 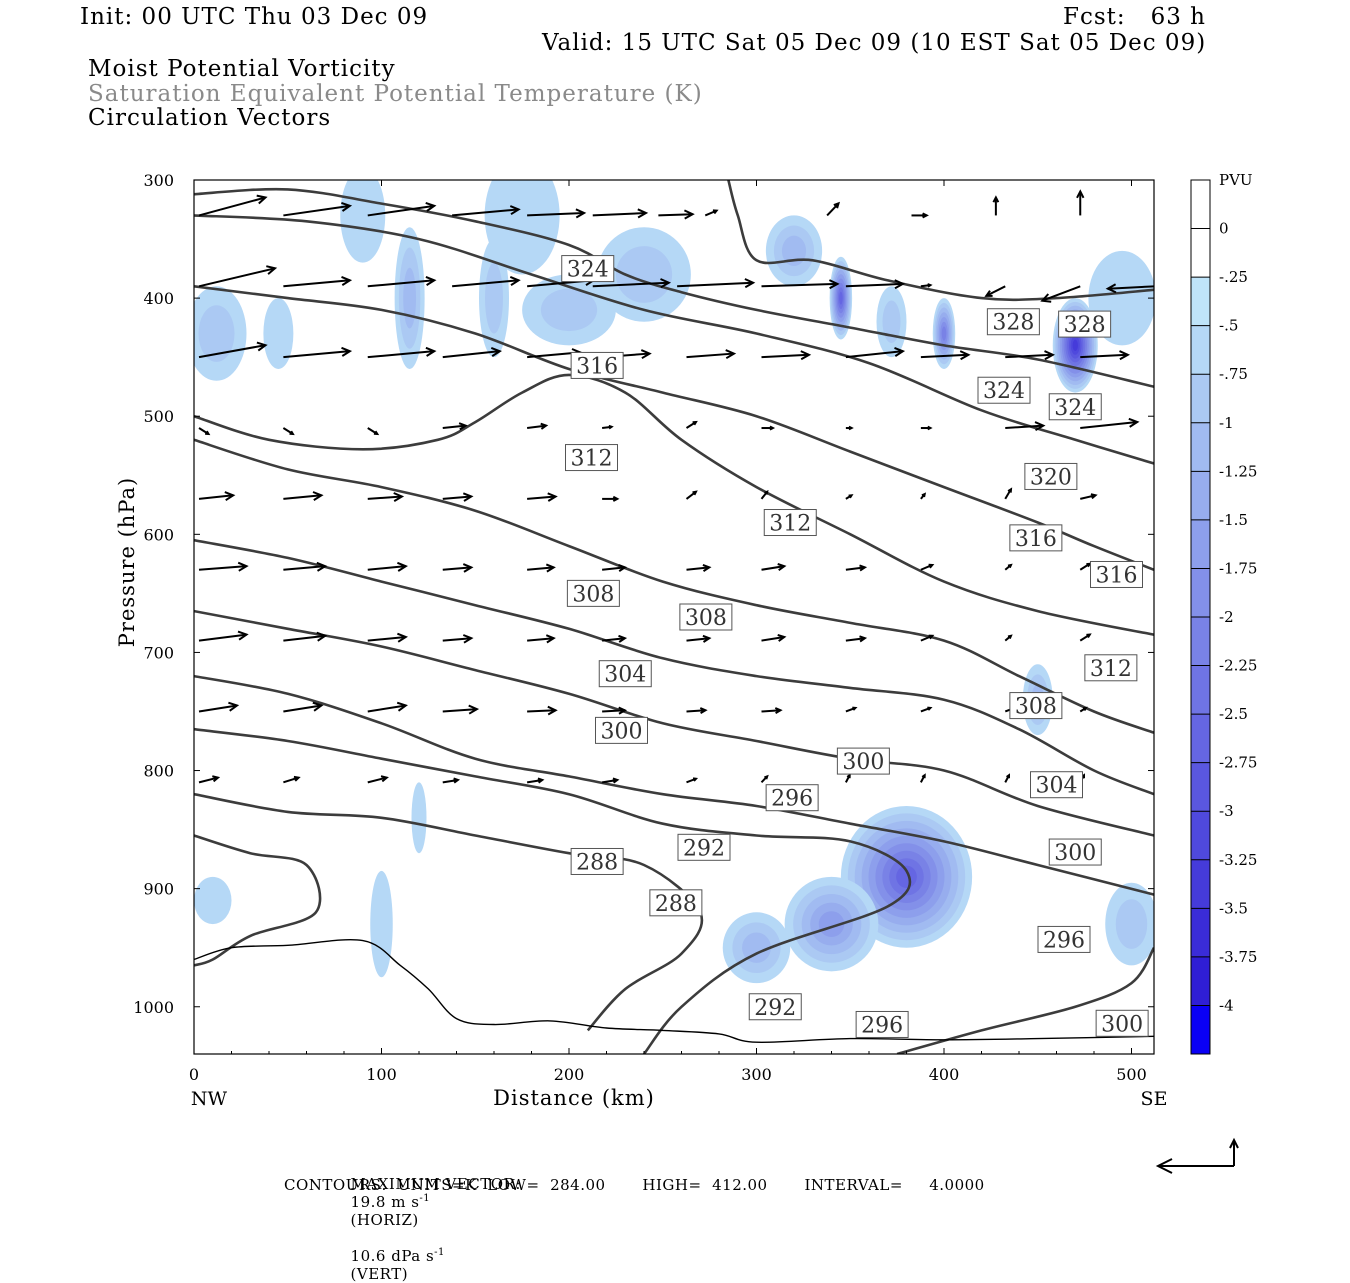 What do you see at coordinates (1234, 1143) in the screenshot?
I see `ref-vector-vert-head` at bounding box center [1234, 1143].